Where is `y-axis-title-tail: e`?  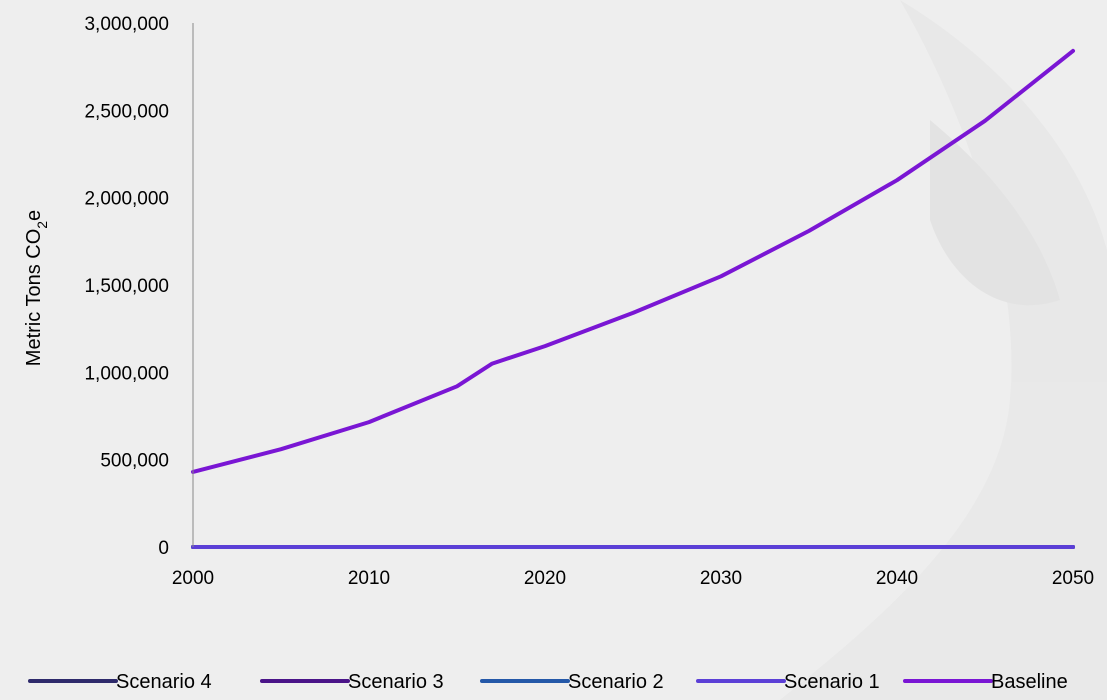
y-axis-title-tail: e is located at coordinates (34, 215).